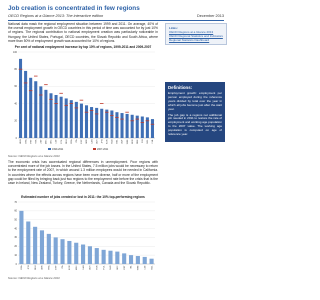  I want to click on rule, so click(116, 19).